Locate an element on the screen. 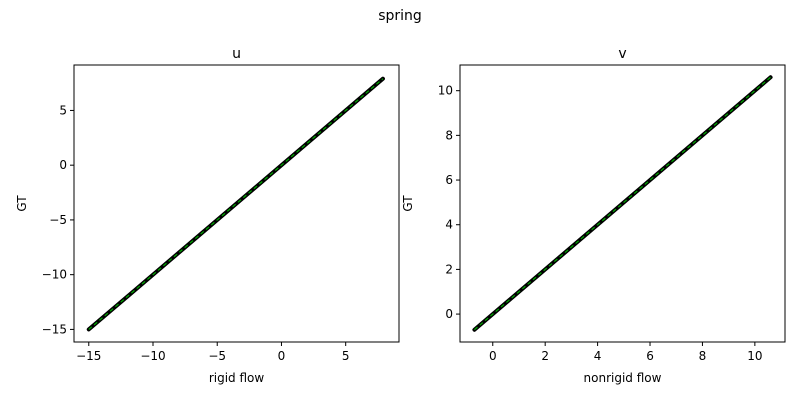  x-tick-label: −15 is located at coordinates (88, 356).